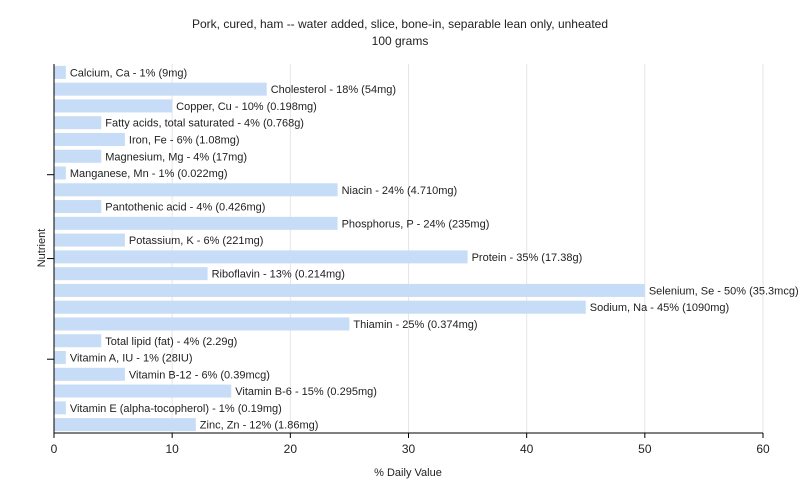 This screenshot has height=500, width=800. What do you see at coordinates (131, 359) in the screenshot?
I see `bar-label: Vitamin A, IU - 1% (28IU)` at bounding box center [131, 359].